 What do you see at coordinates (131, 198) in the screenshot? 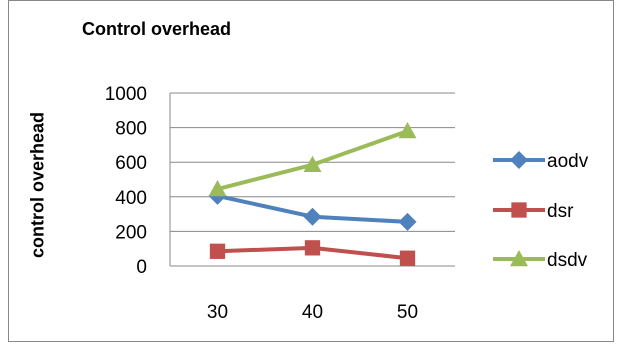
I see `y-tick-label: 400` at bounding box center [131, 198].